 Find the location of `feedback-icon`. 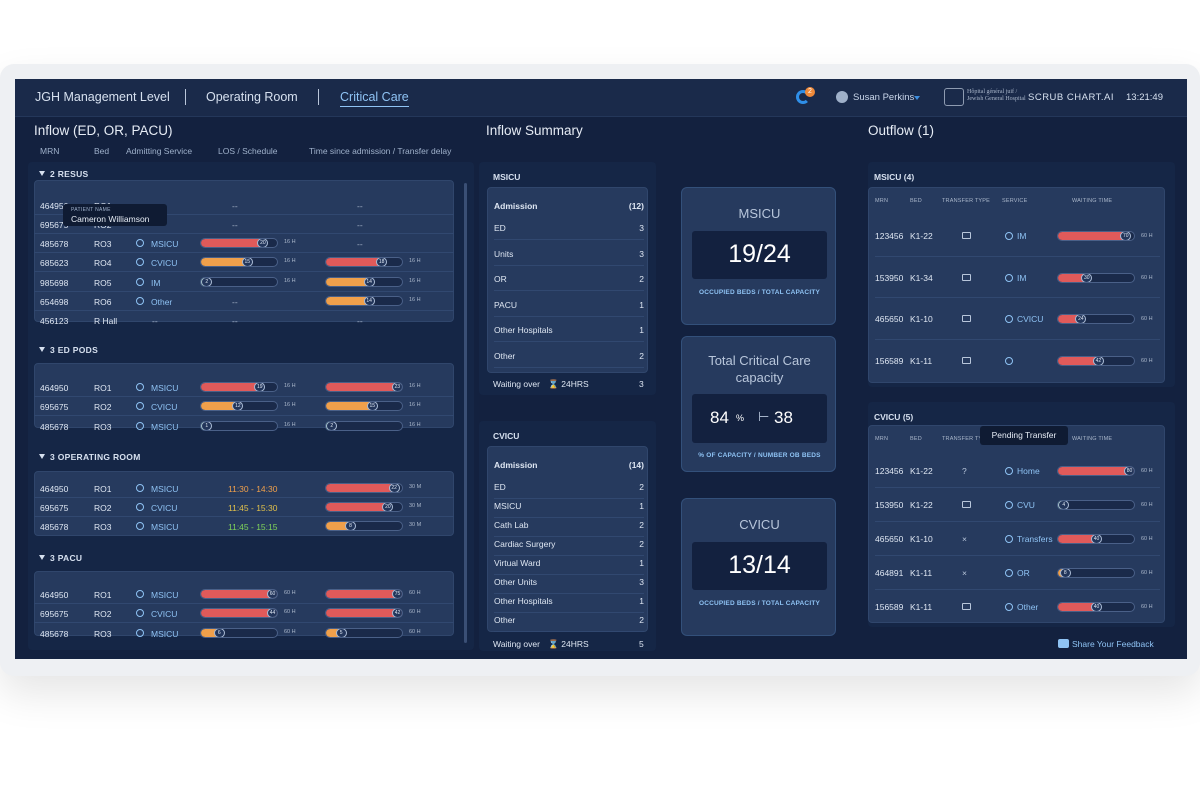

feedback-icon is located at coordinates (1063, 643).